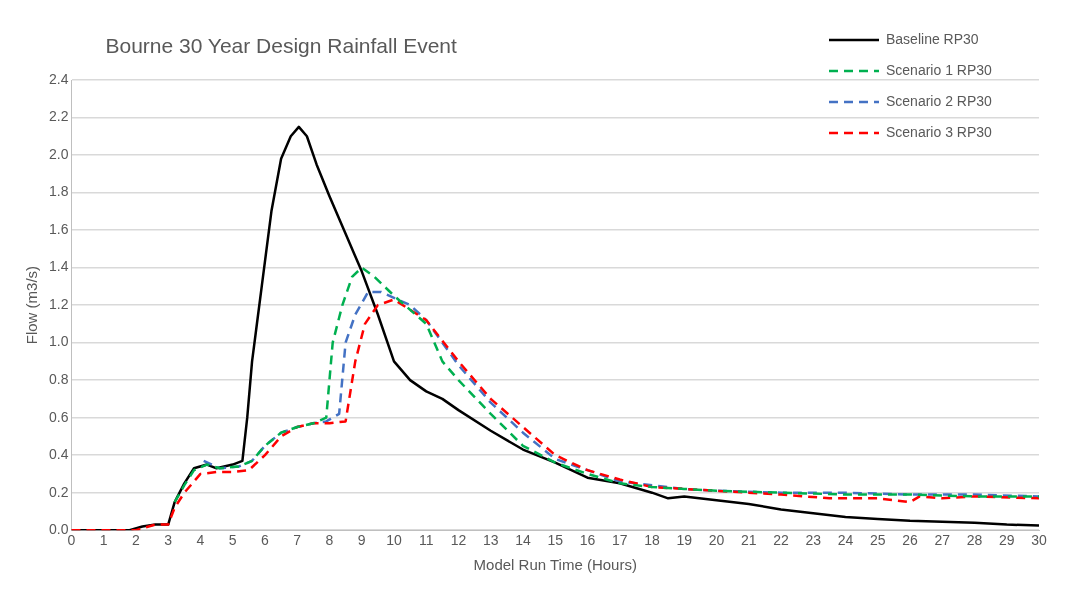  Describe the element at coordinates (1039, 540) in the screenshot. I see `x-tick-label: 30` at that location.